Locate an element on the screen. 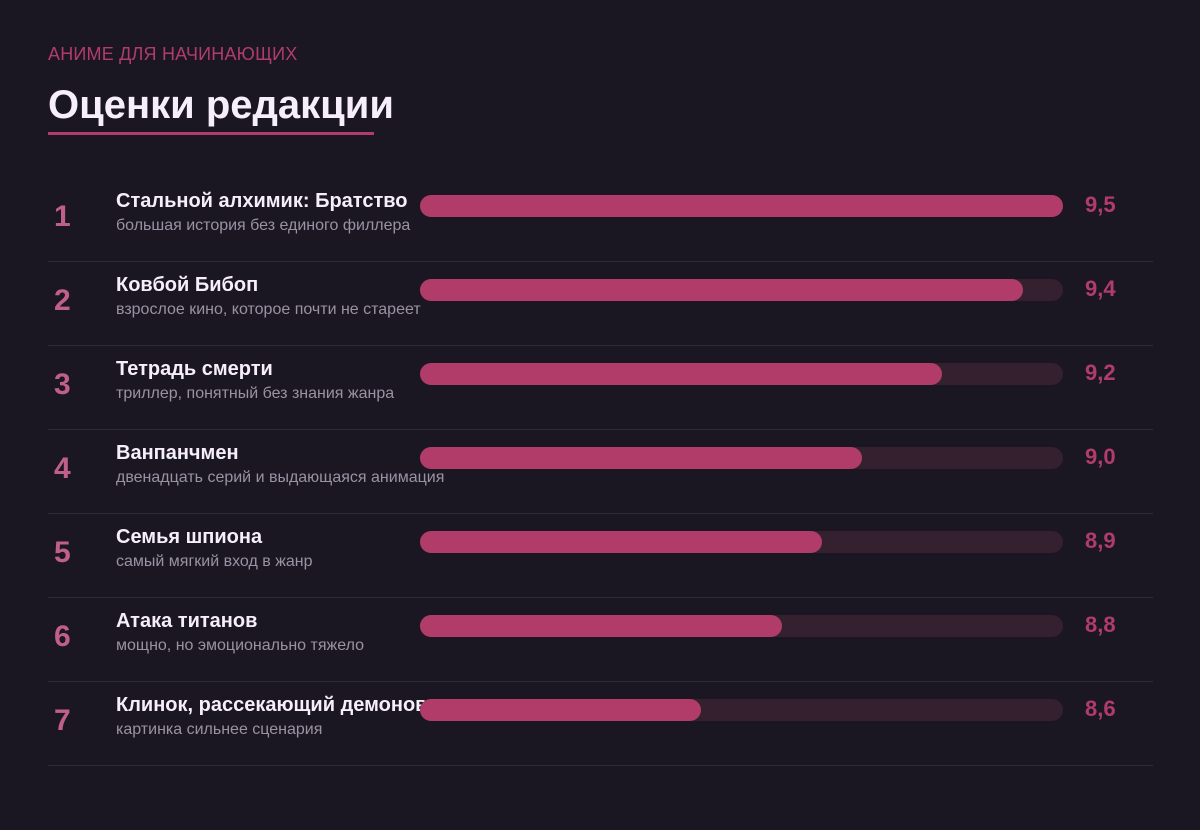  anime-description: самый мягкий вход в жанр is located at coordinates (214, 561).